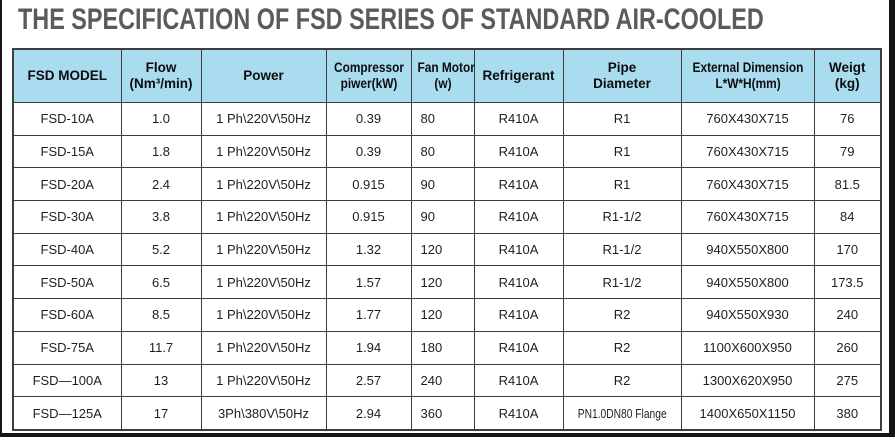  Describe the element at coordinates (442, 75) in the screenshot. I see `header-fan-motor: Fan Motor (w)` at that location.